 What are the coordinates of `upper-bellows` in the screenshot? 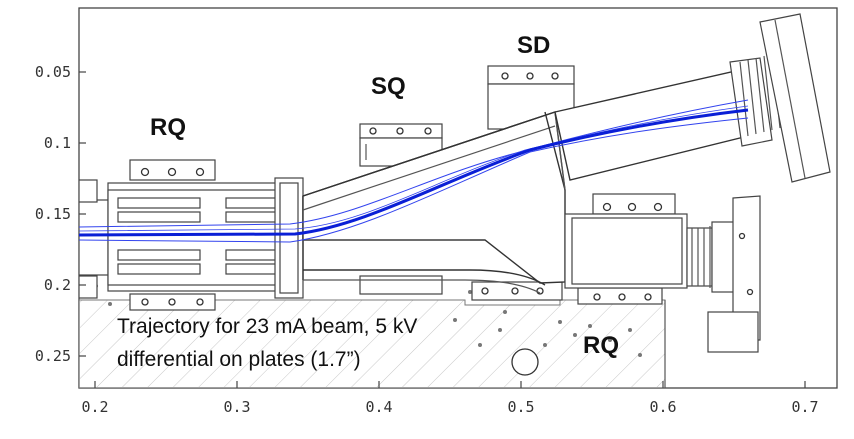 It's located at (780, 98).